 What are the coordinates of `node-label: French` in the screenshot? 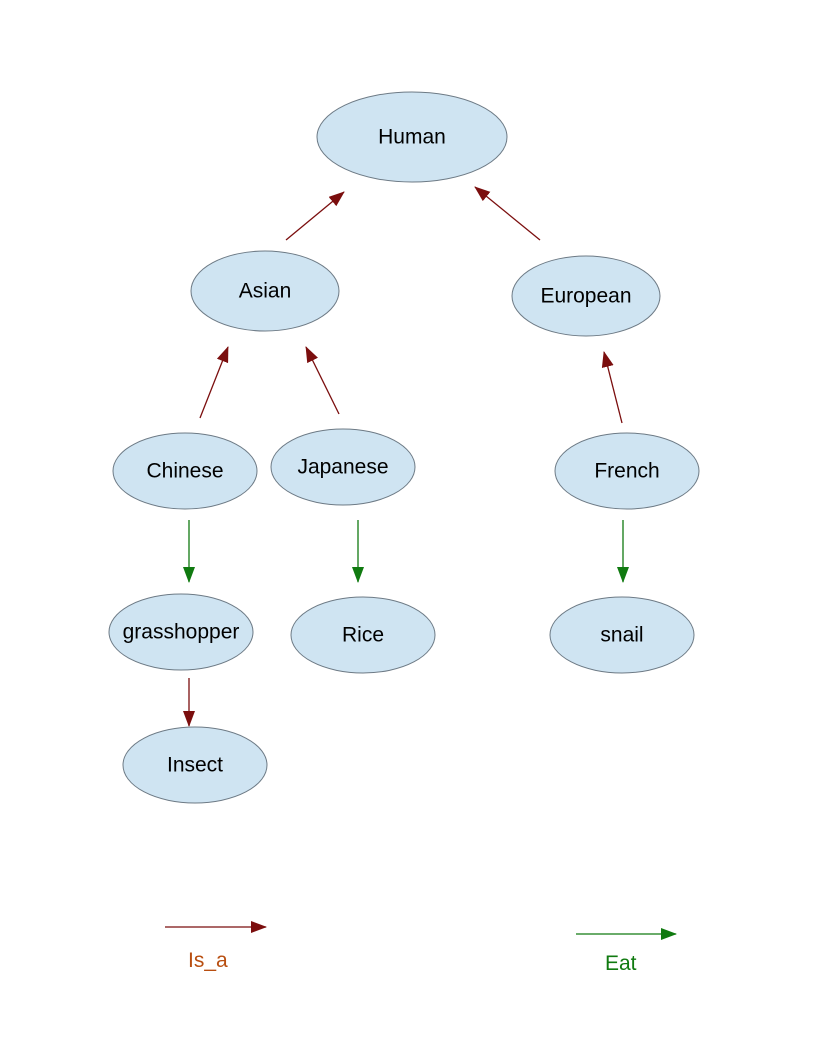 It's located at (626, 471).